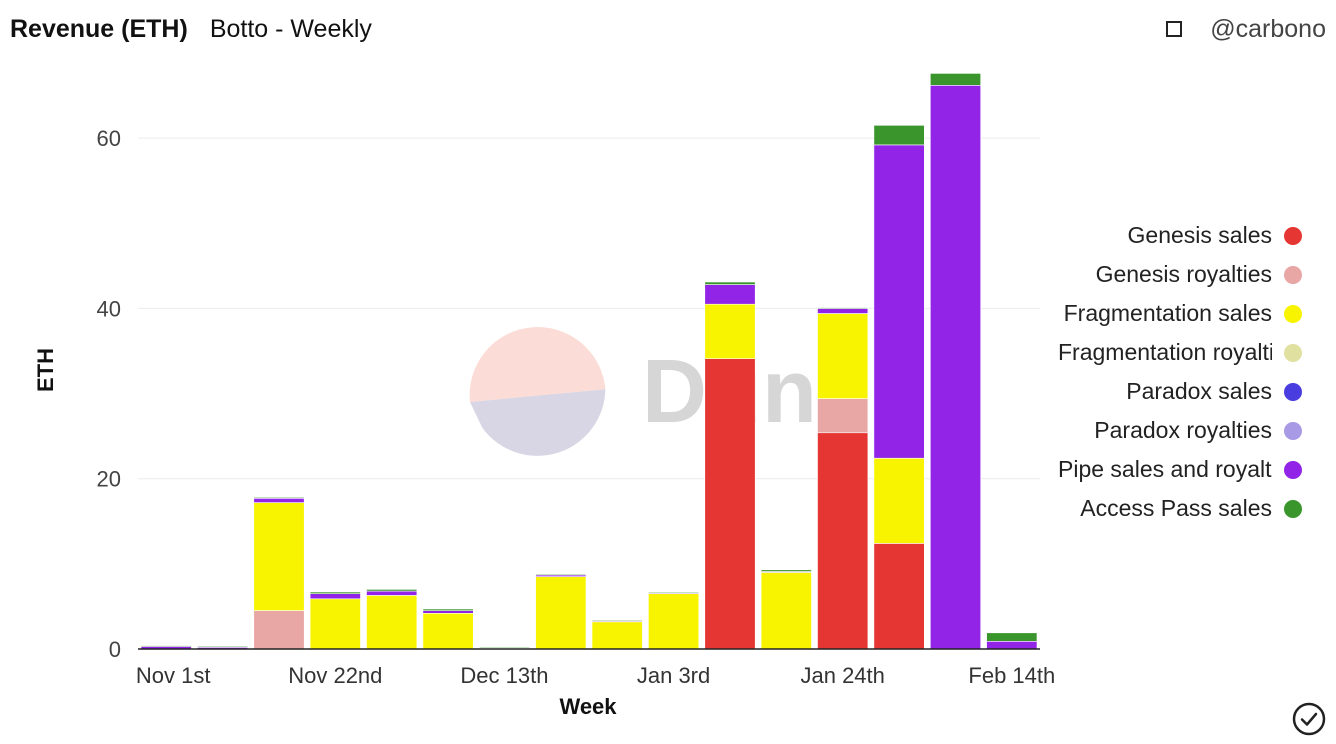  What do you see at coordinates (290, 28) in the screenshot?
I see `chart-subtitle: Botto - Weekly` at bounding box center [290, 28].